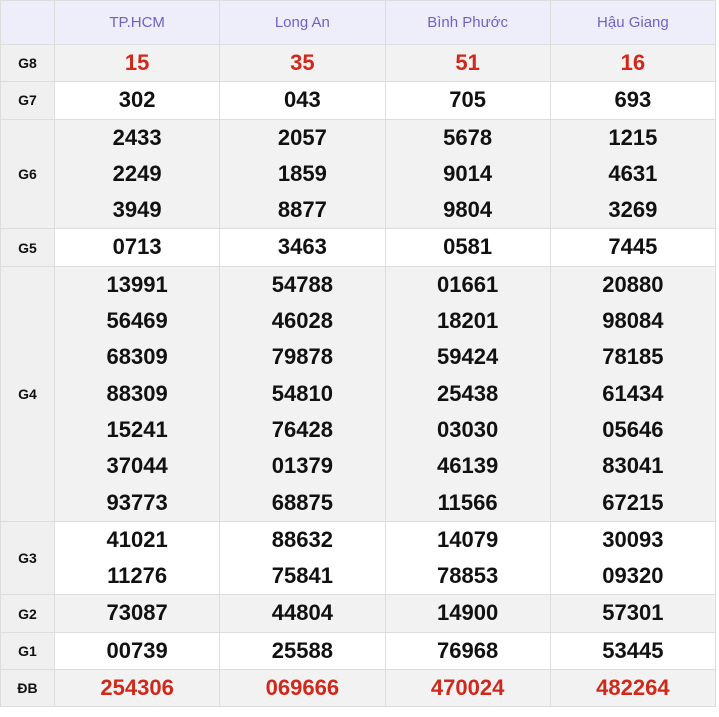 The width and height of the screenshot is (719, 717). I want to click on prize-number: 00739, so click(137, 650).